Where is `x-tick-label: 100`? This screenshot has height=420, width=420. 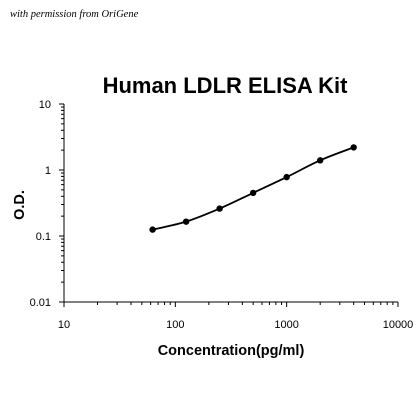
x-tick-label: 100 is located at coordinates (175, 325).